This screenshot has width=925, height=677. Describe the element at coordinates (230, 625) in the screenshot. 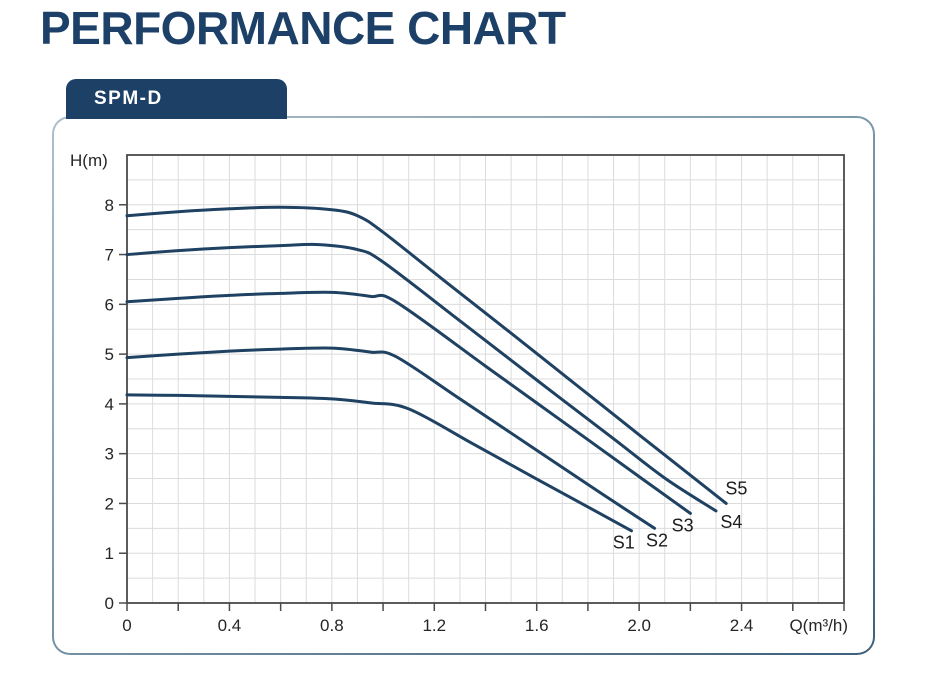

I see `x-tick-label: 0.4` at that location.